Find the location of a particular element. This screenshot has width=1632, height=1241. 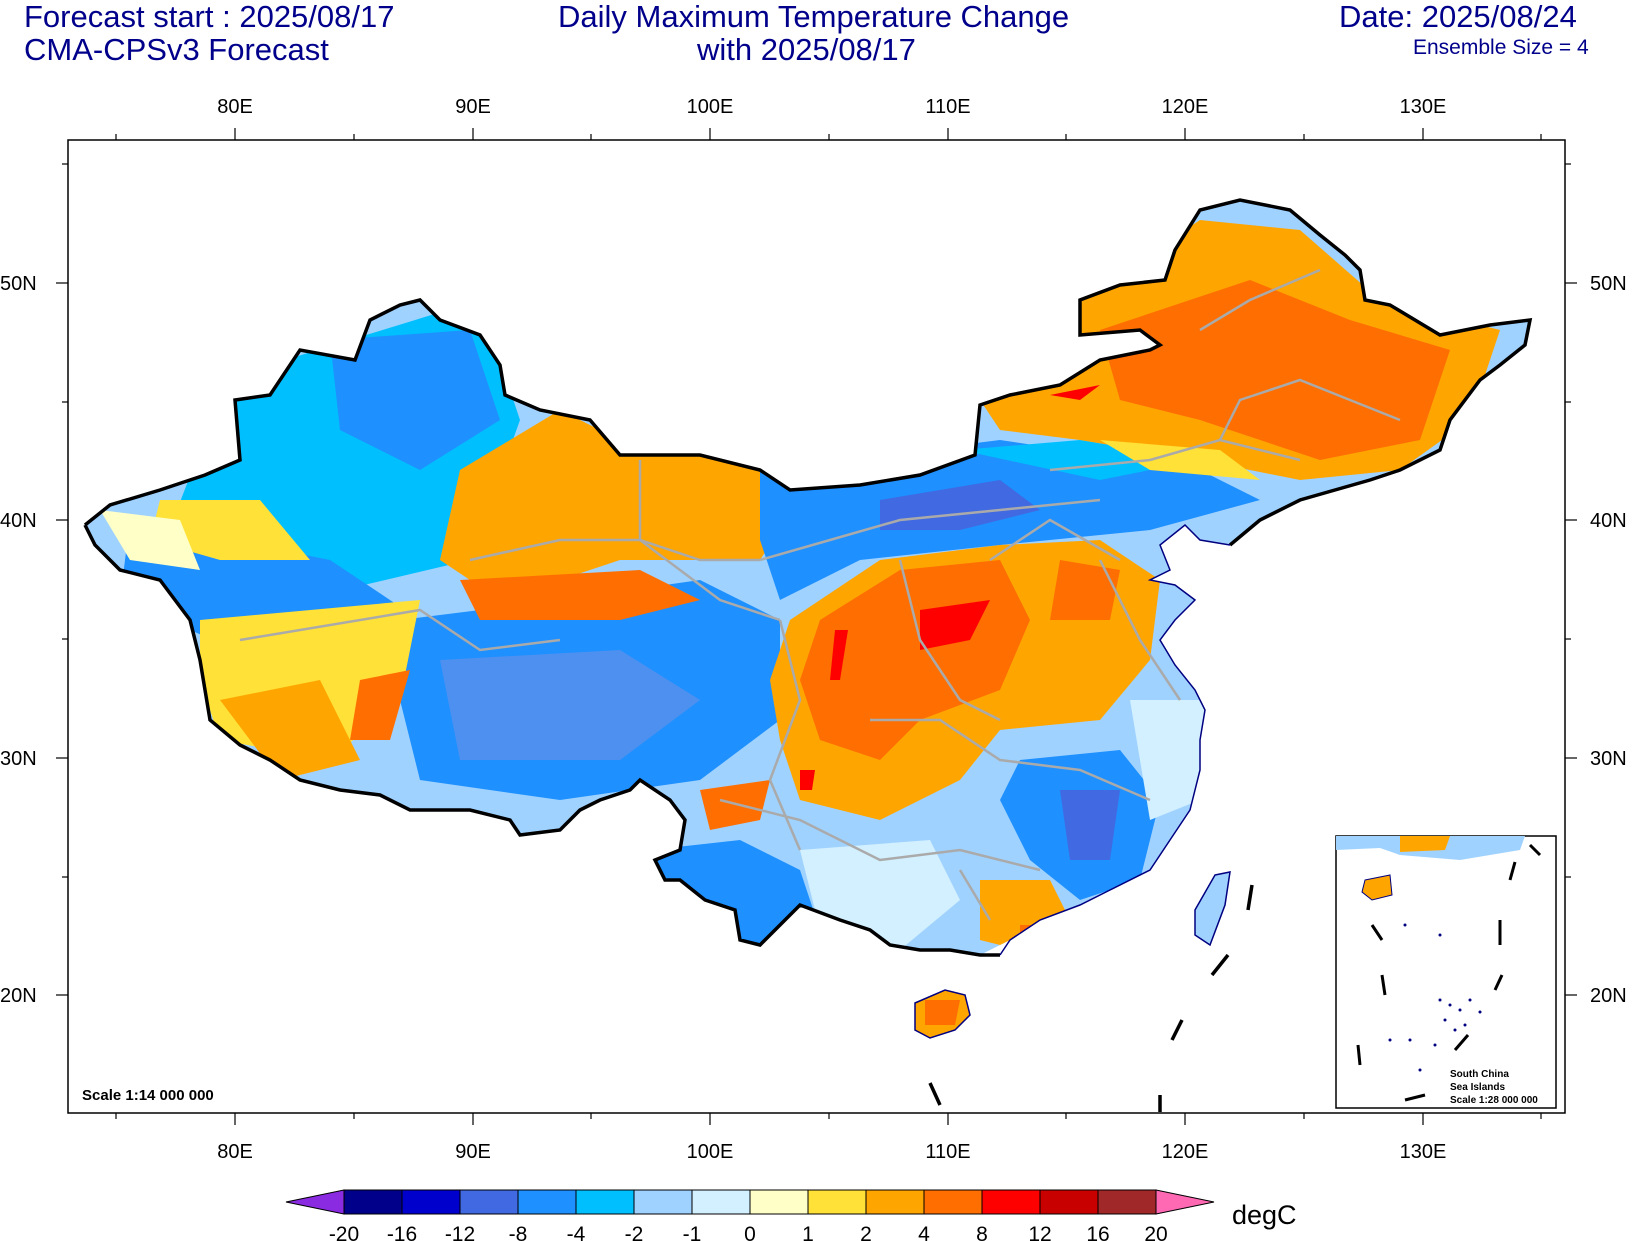

map-subtitle: with 2025/08/17 is located at coordinates (806, 49).